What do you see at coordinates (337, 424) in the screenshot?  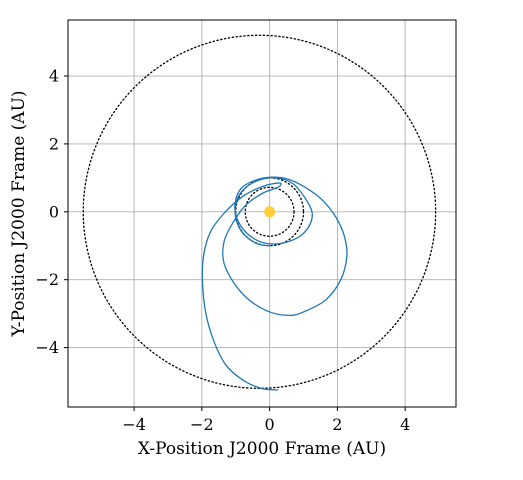 I see `x-tick-label: 2` at bounding box center [337, 424].